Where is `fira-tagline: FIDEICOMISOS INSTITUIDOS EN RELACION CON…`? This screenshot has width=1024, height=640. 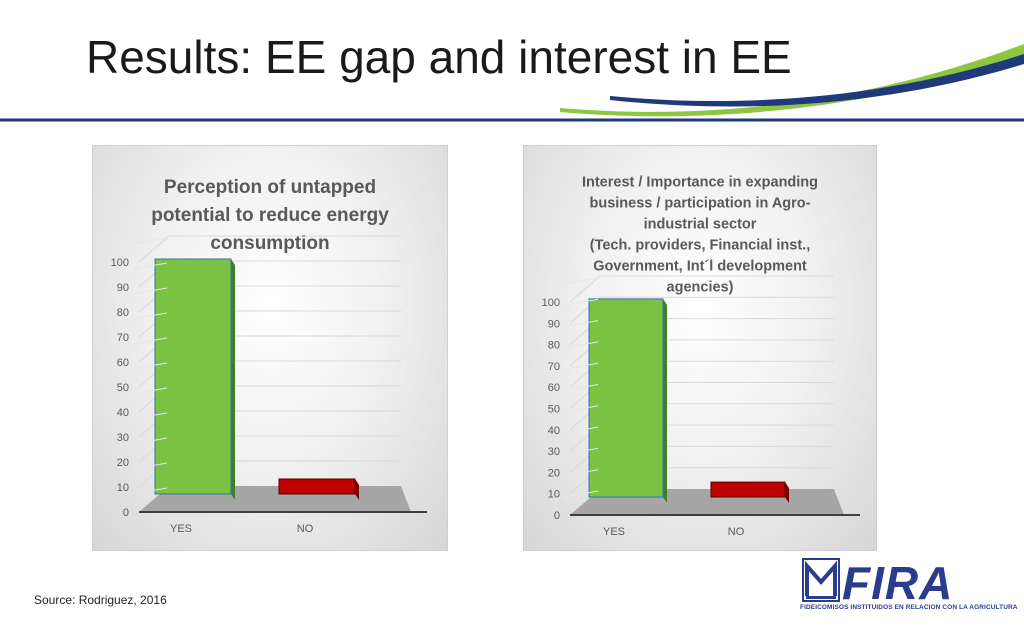
fira-tagline: FIDEICOMISOS INSTITUIDOS EN RELACION CON… is located at coordinates (909, 607).